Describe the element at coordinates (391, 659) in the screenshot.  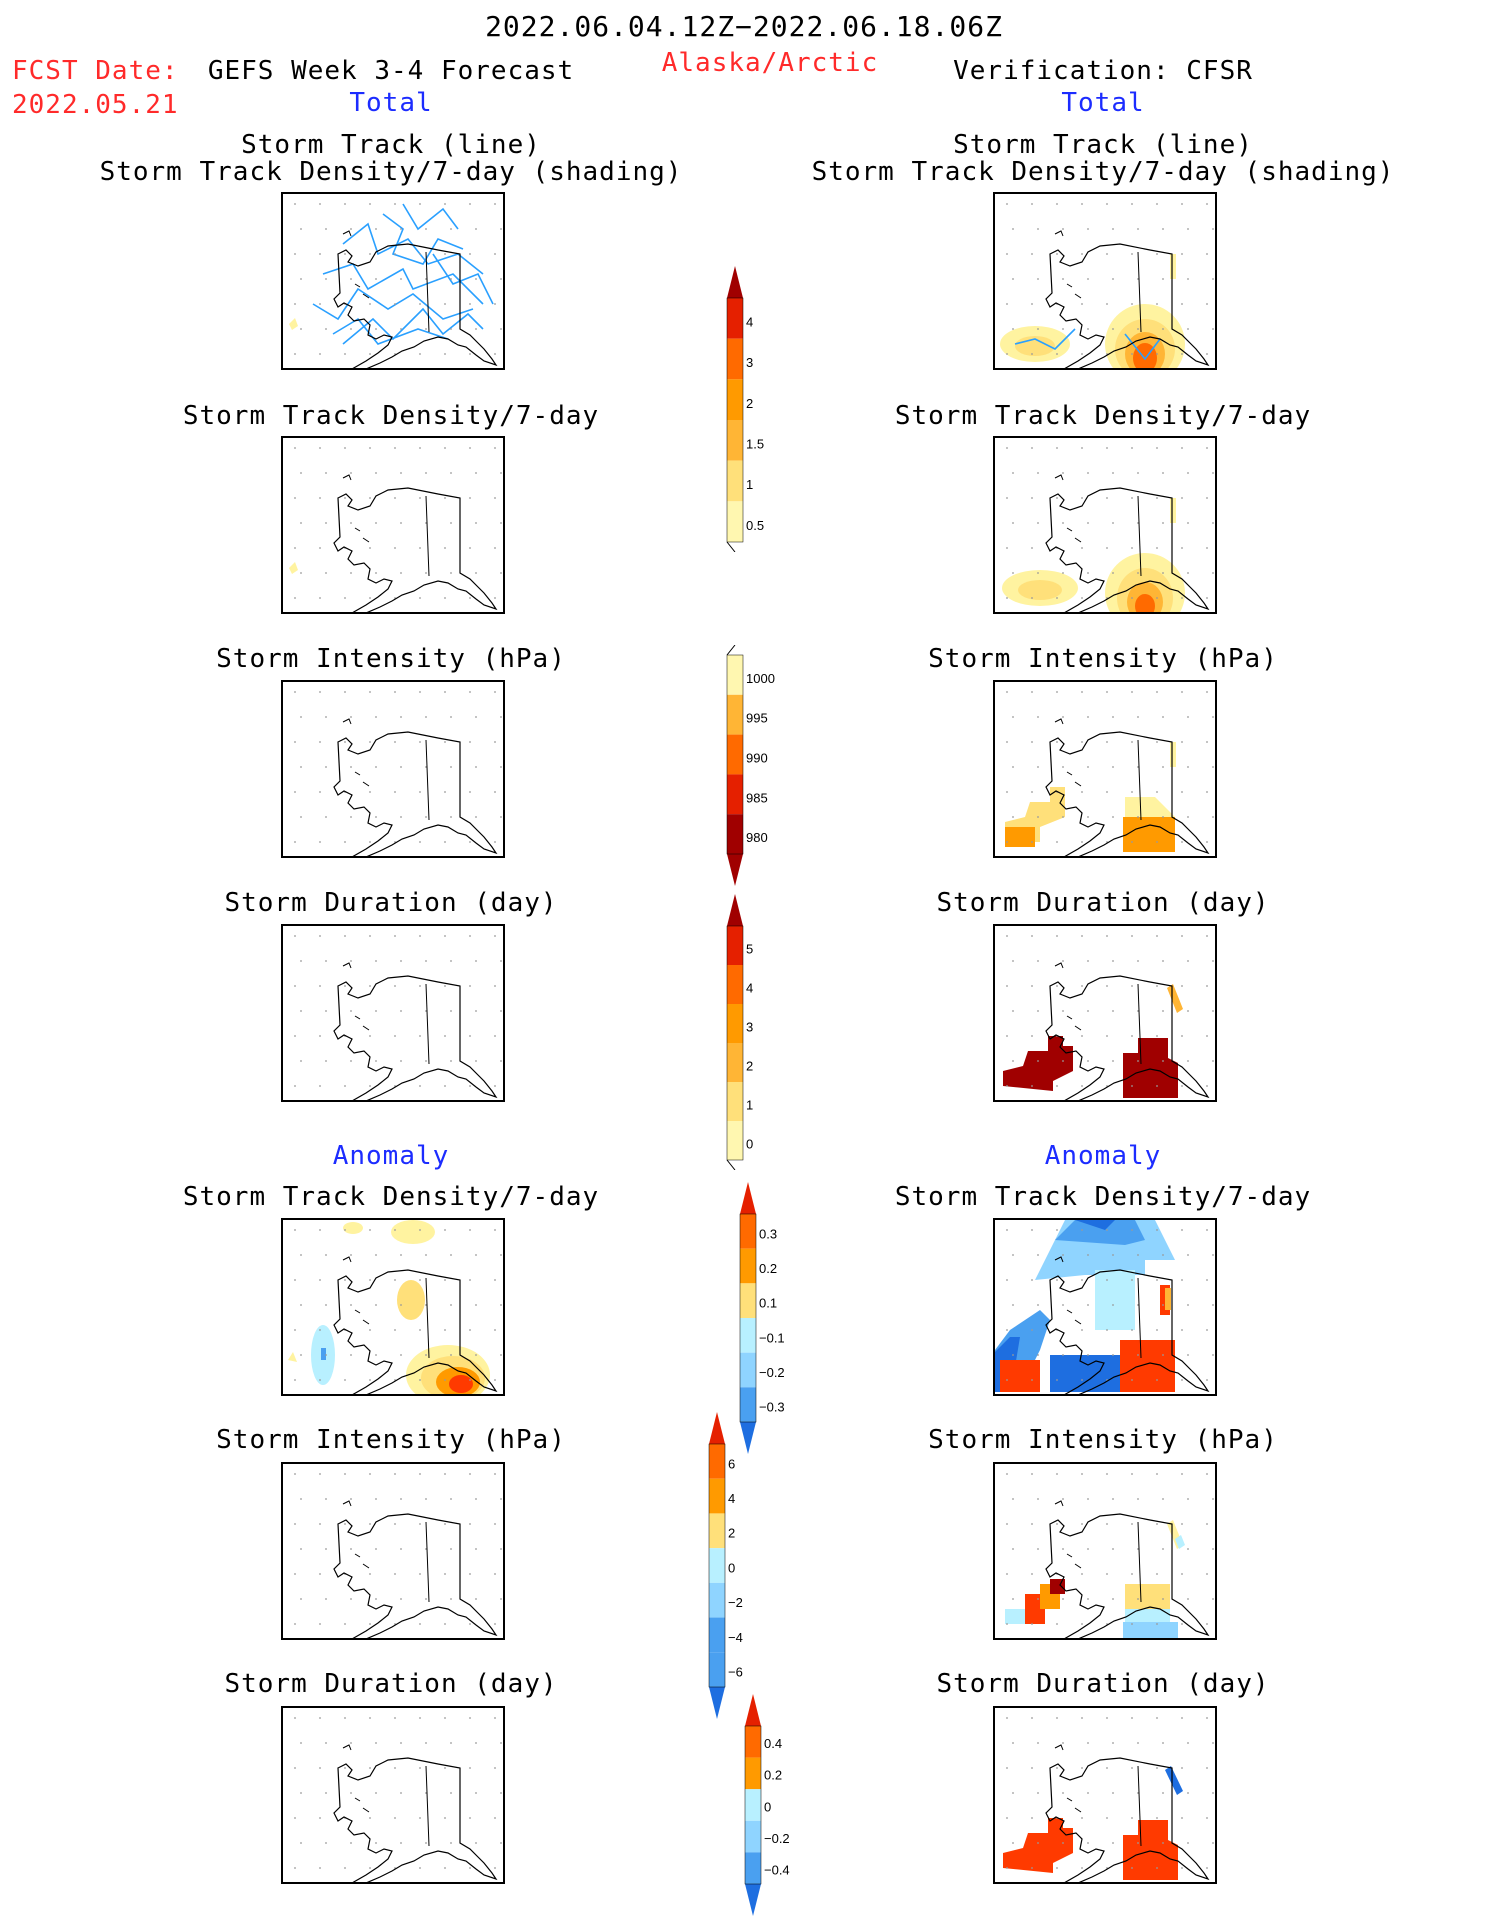
I see `left-intensity-title: Storm Intensity (hPa)` at that location.